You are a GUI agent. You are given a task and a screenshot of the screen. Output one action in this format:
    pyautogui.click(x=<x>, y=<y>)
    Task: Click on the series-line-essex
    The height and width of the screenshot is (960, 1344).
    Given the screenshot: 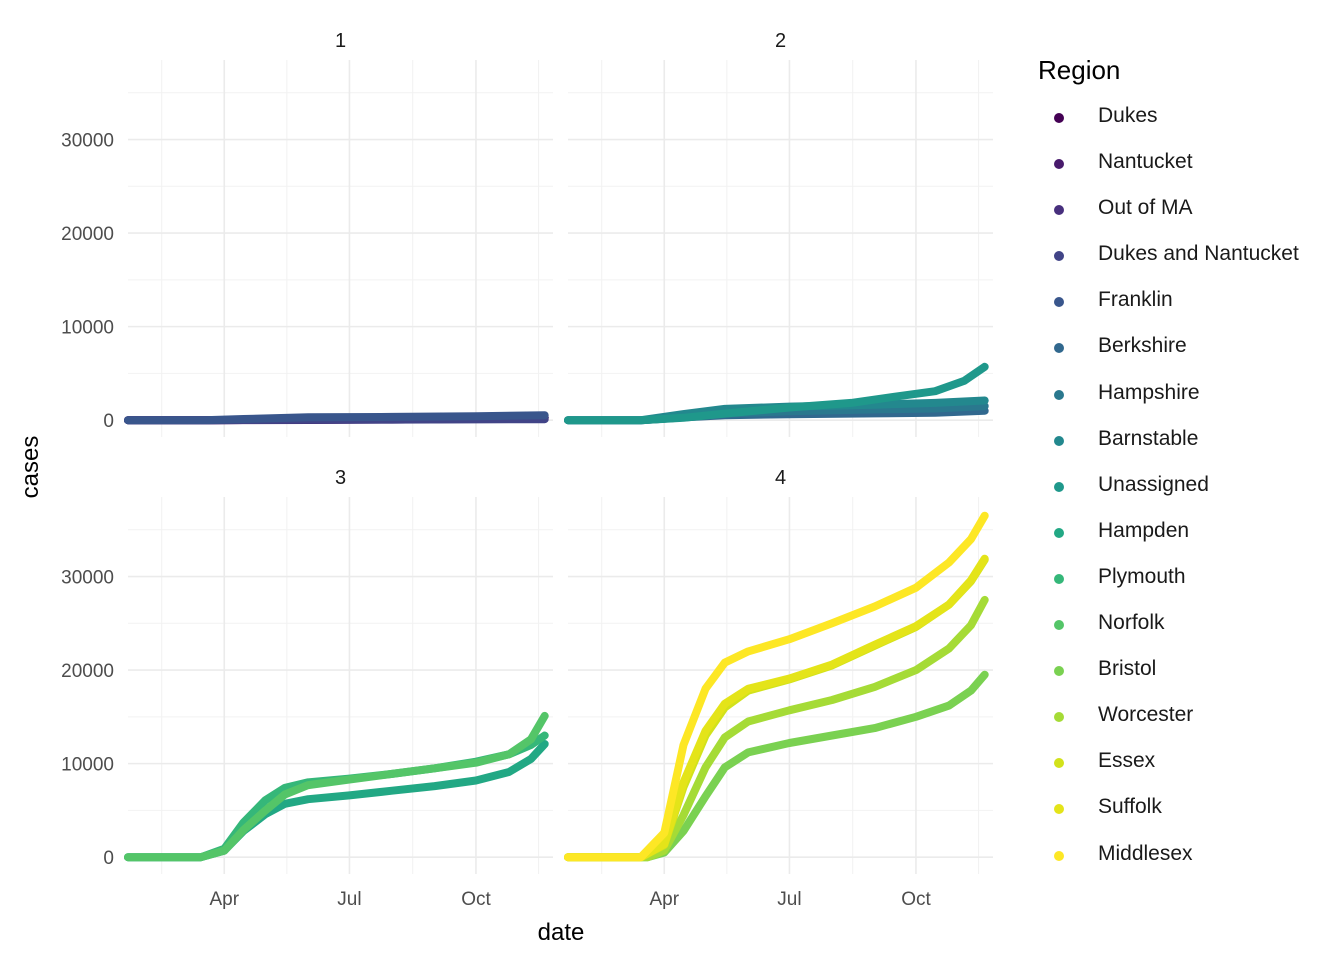 What is the action you would take?
    pyautogui.click(x=776, y=708)
    